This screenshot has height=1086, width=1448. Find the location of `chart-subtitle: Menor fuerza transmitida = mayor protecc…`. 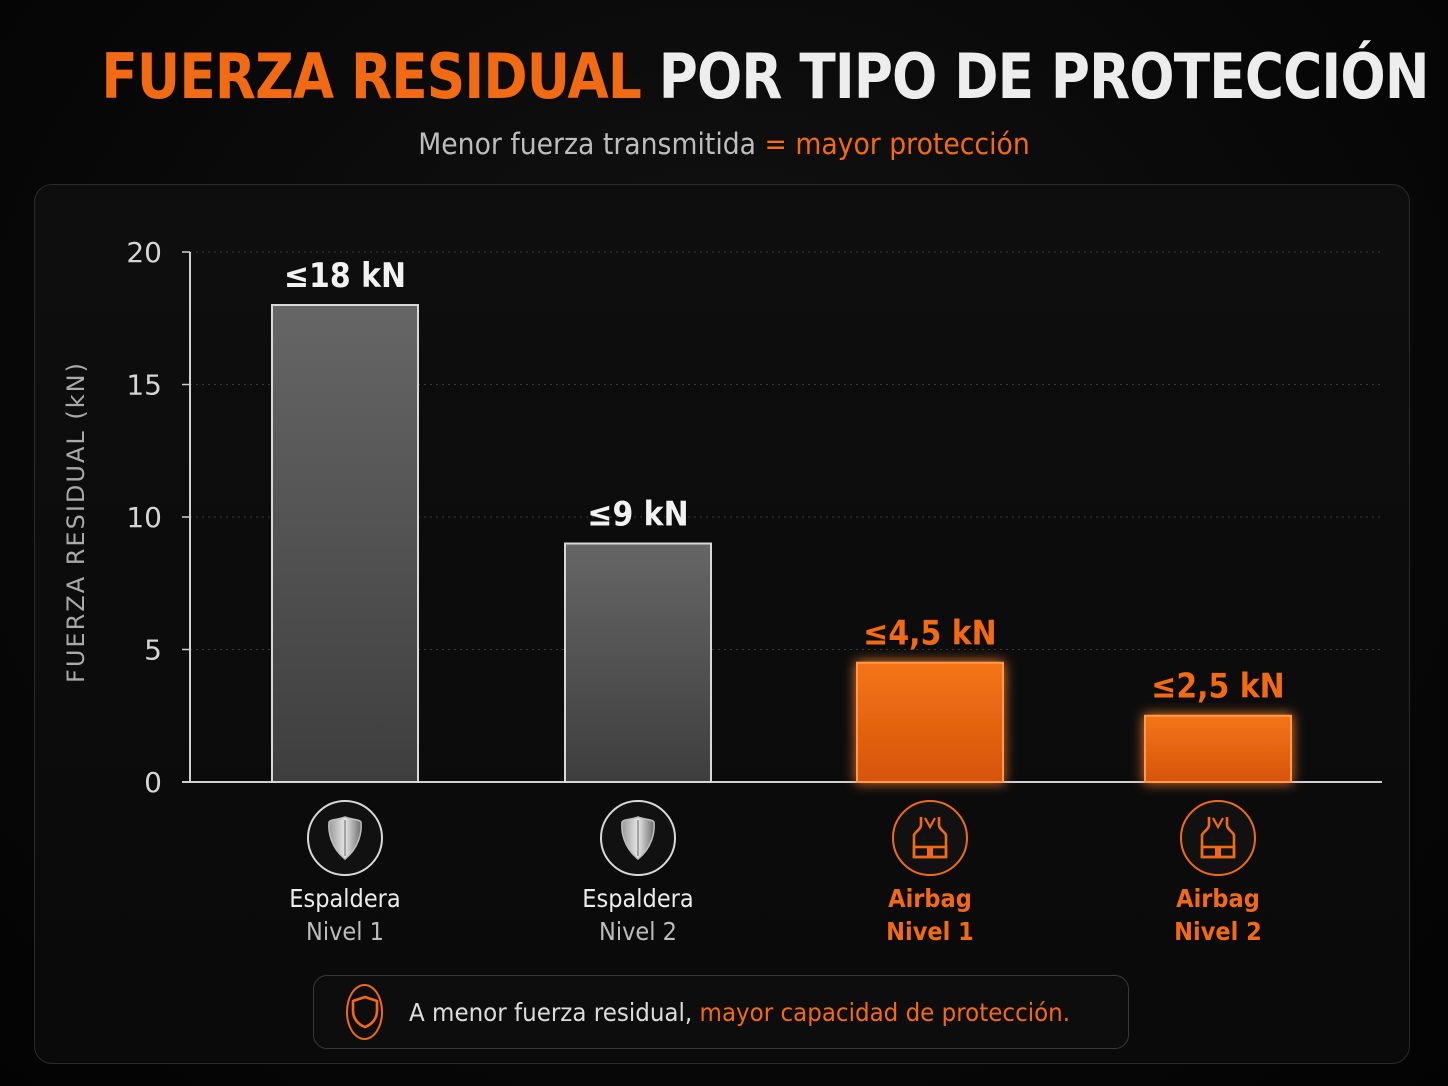

chart-subtitle: Menor fuerza transmitida = mayor protecc… is located at coordinates (724, 144).